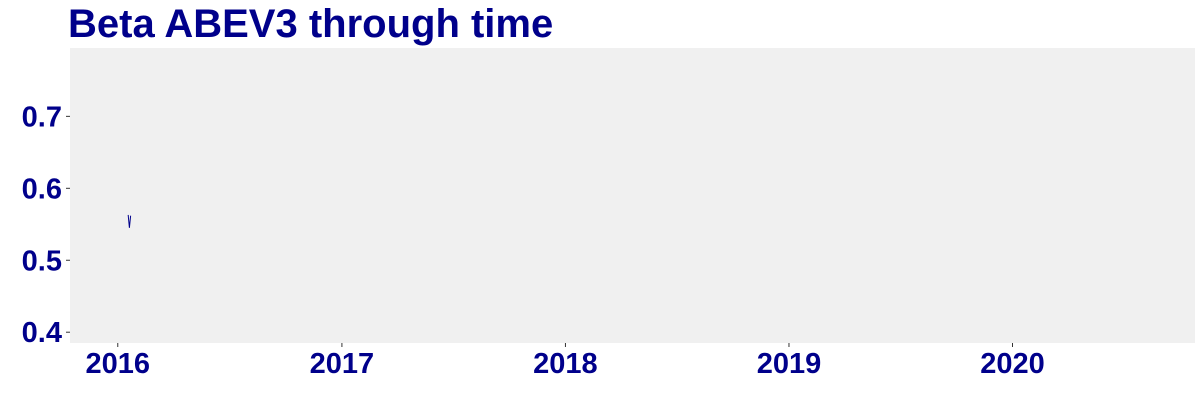 The width and height of the screenshot is (1200, 400). Describe the element at coordinates (42, 261) in the screenshot. I see `y-tick-label: 0.5` at that location.